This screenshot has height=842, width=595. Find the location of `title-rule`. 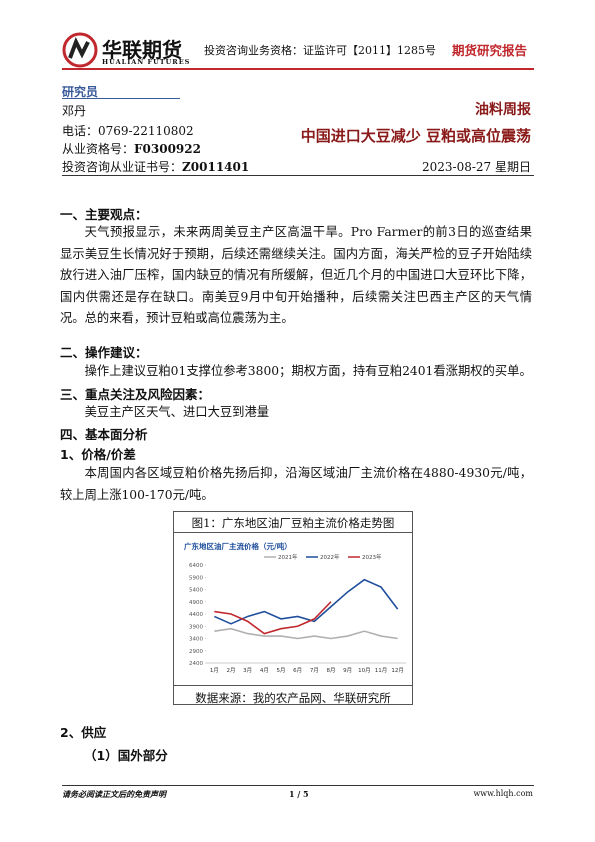

title-rule is located at coordinates (298, 175).